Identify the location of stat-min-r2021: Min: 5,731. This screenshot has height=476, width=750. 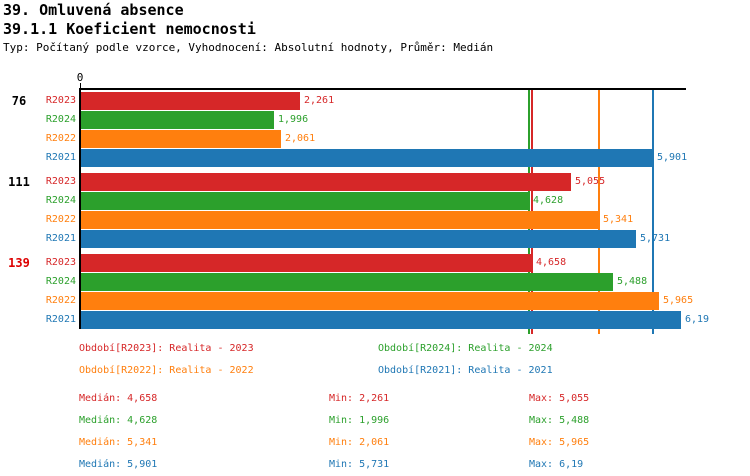
(359, 464).